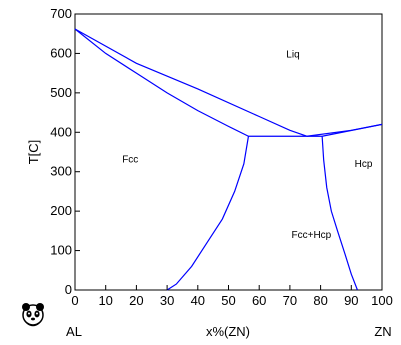 This screenshot has height=345, width=401. Describe the element at coordinates (292, 54) in the screenshot. I see `region-label: Liq` at that location.